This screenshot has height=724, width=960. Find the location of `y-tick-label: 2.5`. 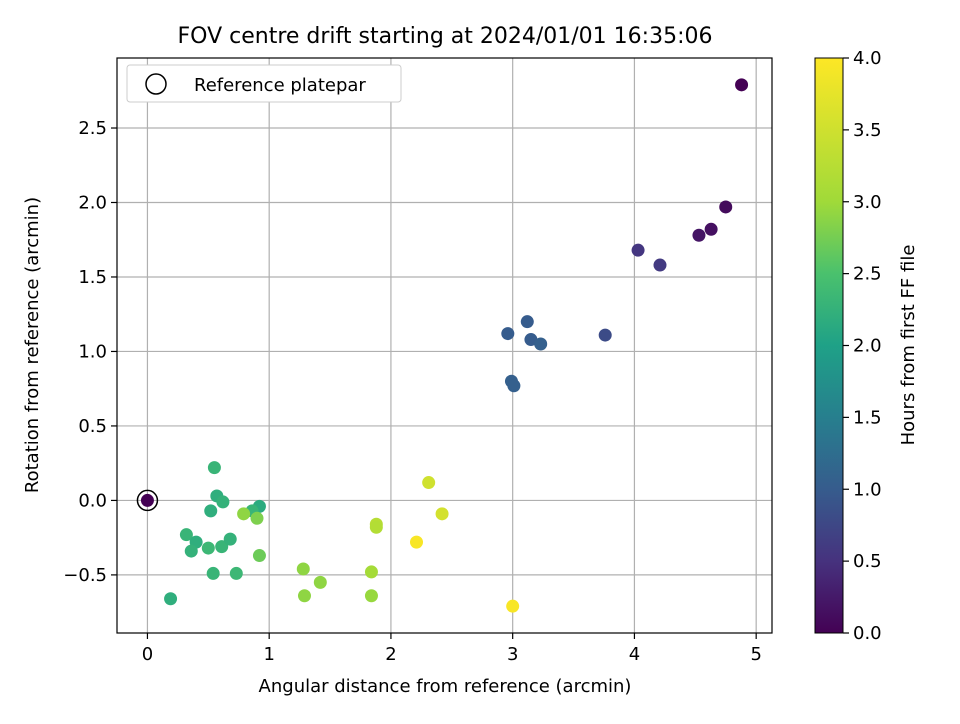

y-tick-label: 2.5 is located at coordinates (92, 128).